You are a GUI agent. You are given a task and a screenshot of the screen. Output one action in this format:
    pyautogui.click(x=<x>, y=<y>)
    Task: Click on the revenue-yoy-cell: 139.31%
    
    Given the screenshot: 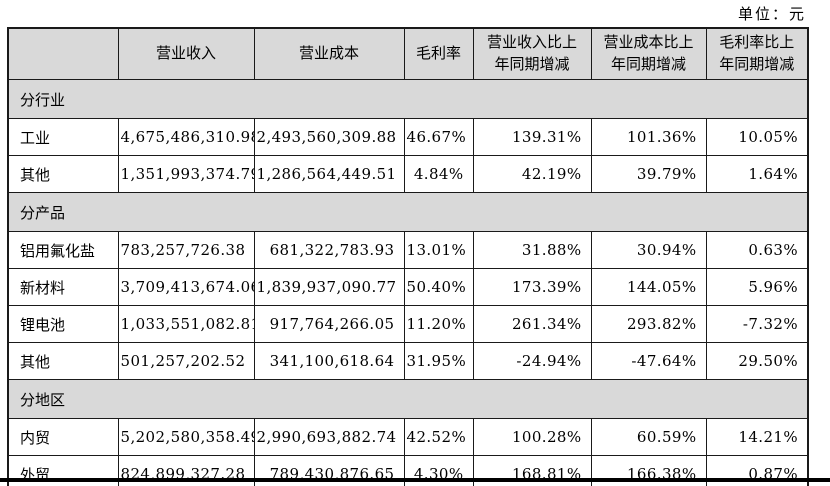 What is the action you would take?
    pyautogui.click(x=532, y=137)
    